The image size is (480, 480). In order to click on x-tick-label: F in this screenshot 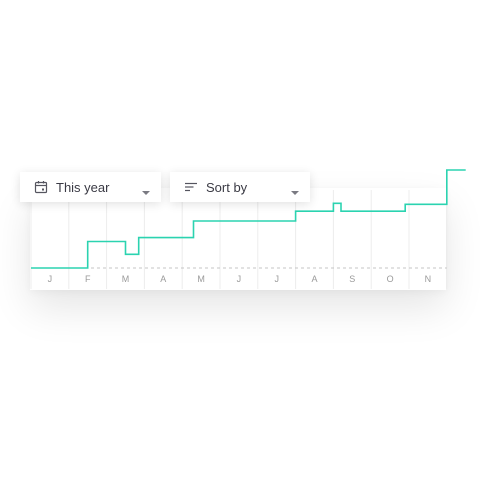, I will do `click(88, 279)`.